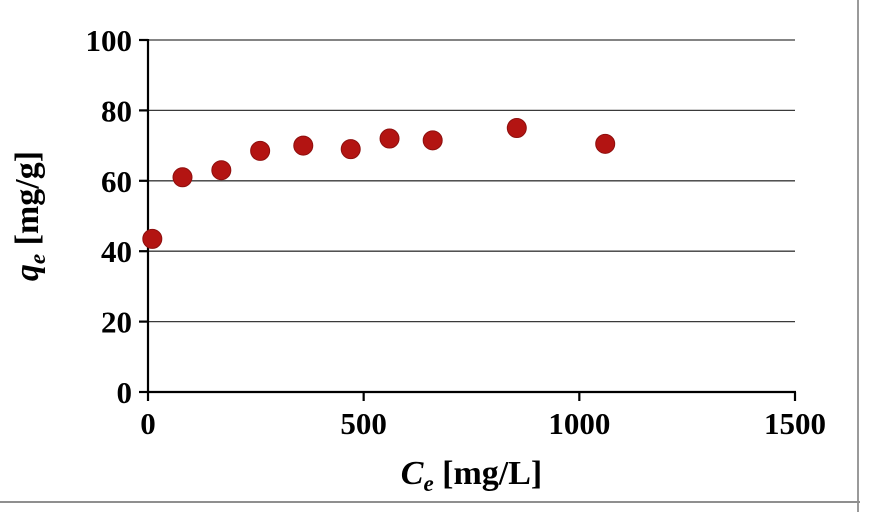  I want to click on x-tick-label-500: 500, so click(363, 423).